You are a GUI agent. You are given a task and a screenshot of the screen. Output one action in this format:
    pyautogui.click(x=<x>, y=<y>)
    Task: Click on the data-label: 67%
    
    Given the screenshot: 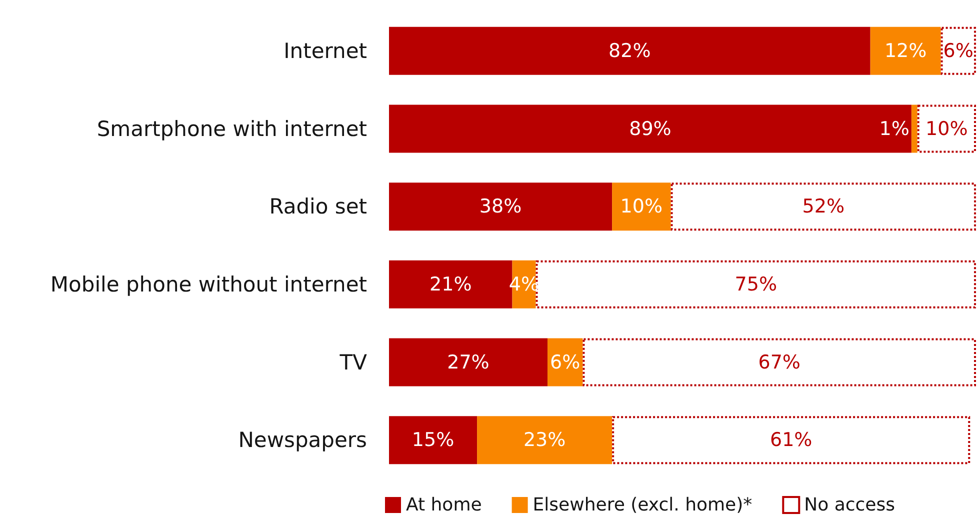 What is the action you would take?
    pyautogui.click(x=779, y=362)
    